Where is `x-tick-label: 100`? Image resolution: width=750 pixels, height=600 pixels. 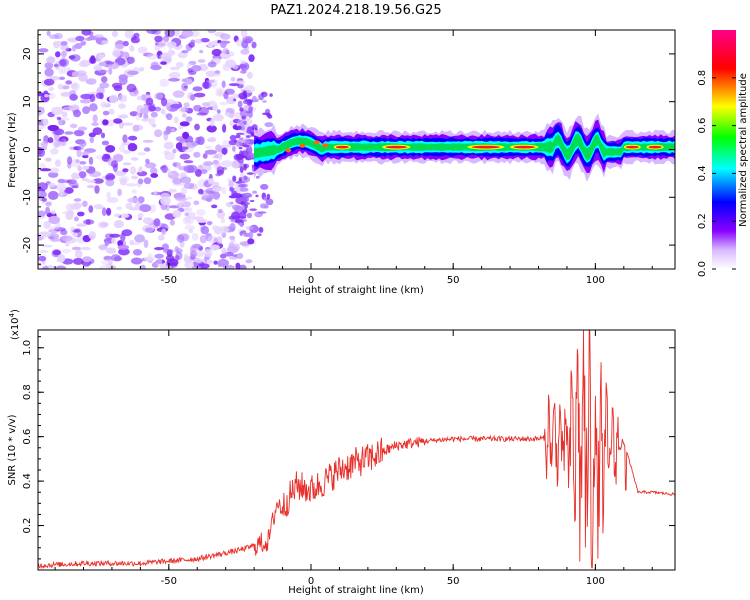
x-tick-label: 100 is located at coordinates (595, 581).